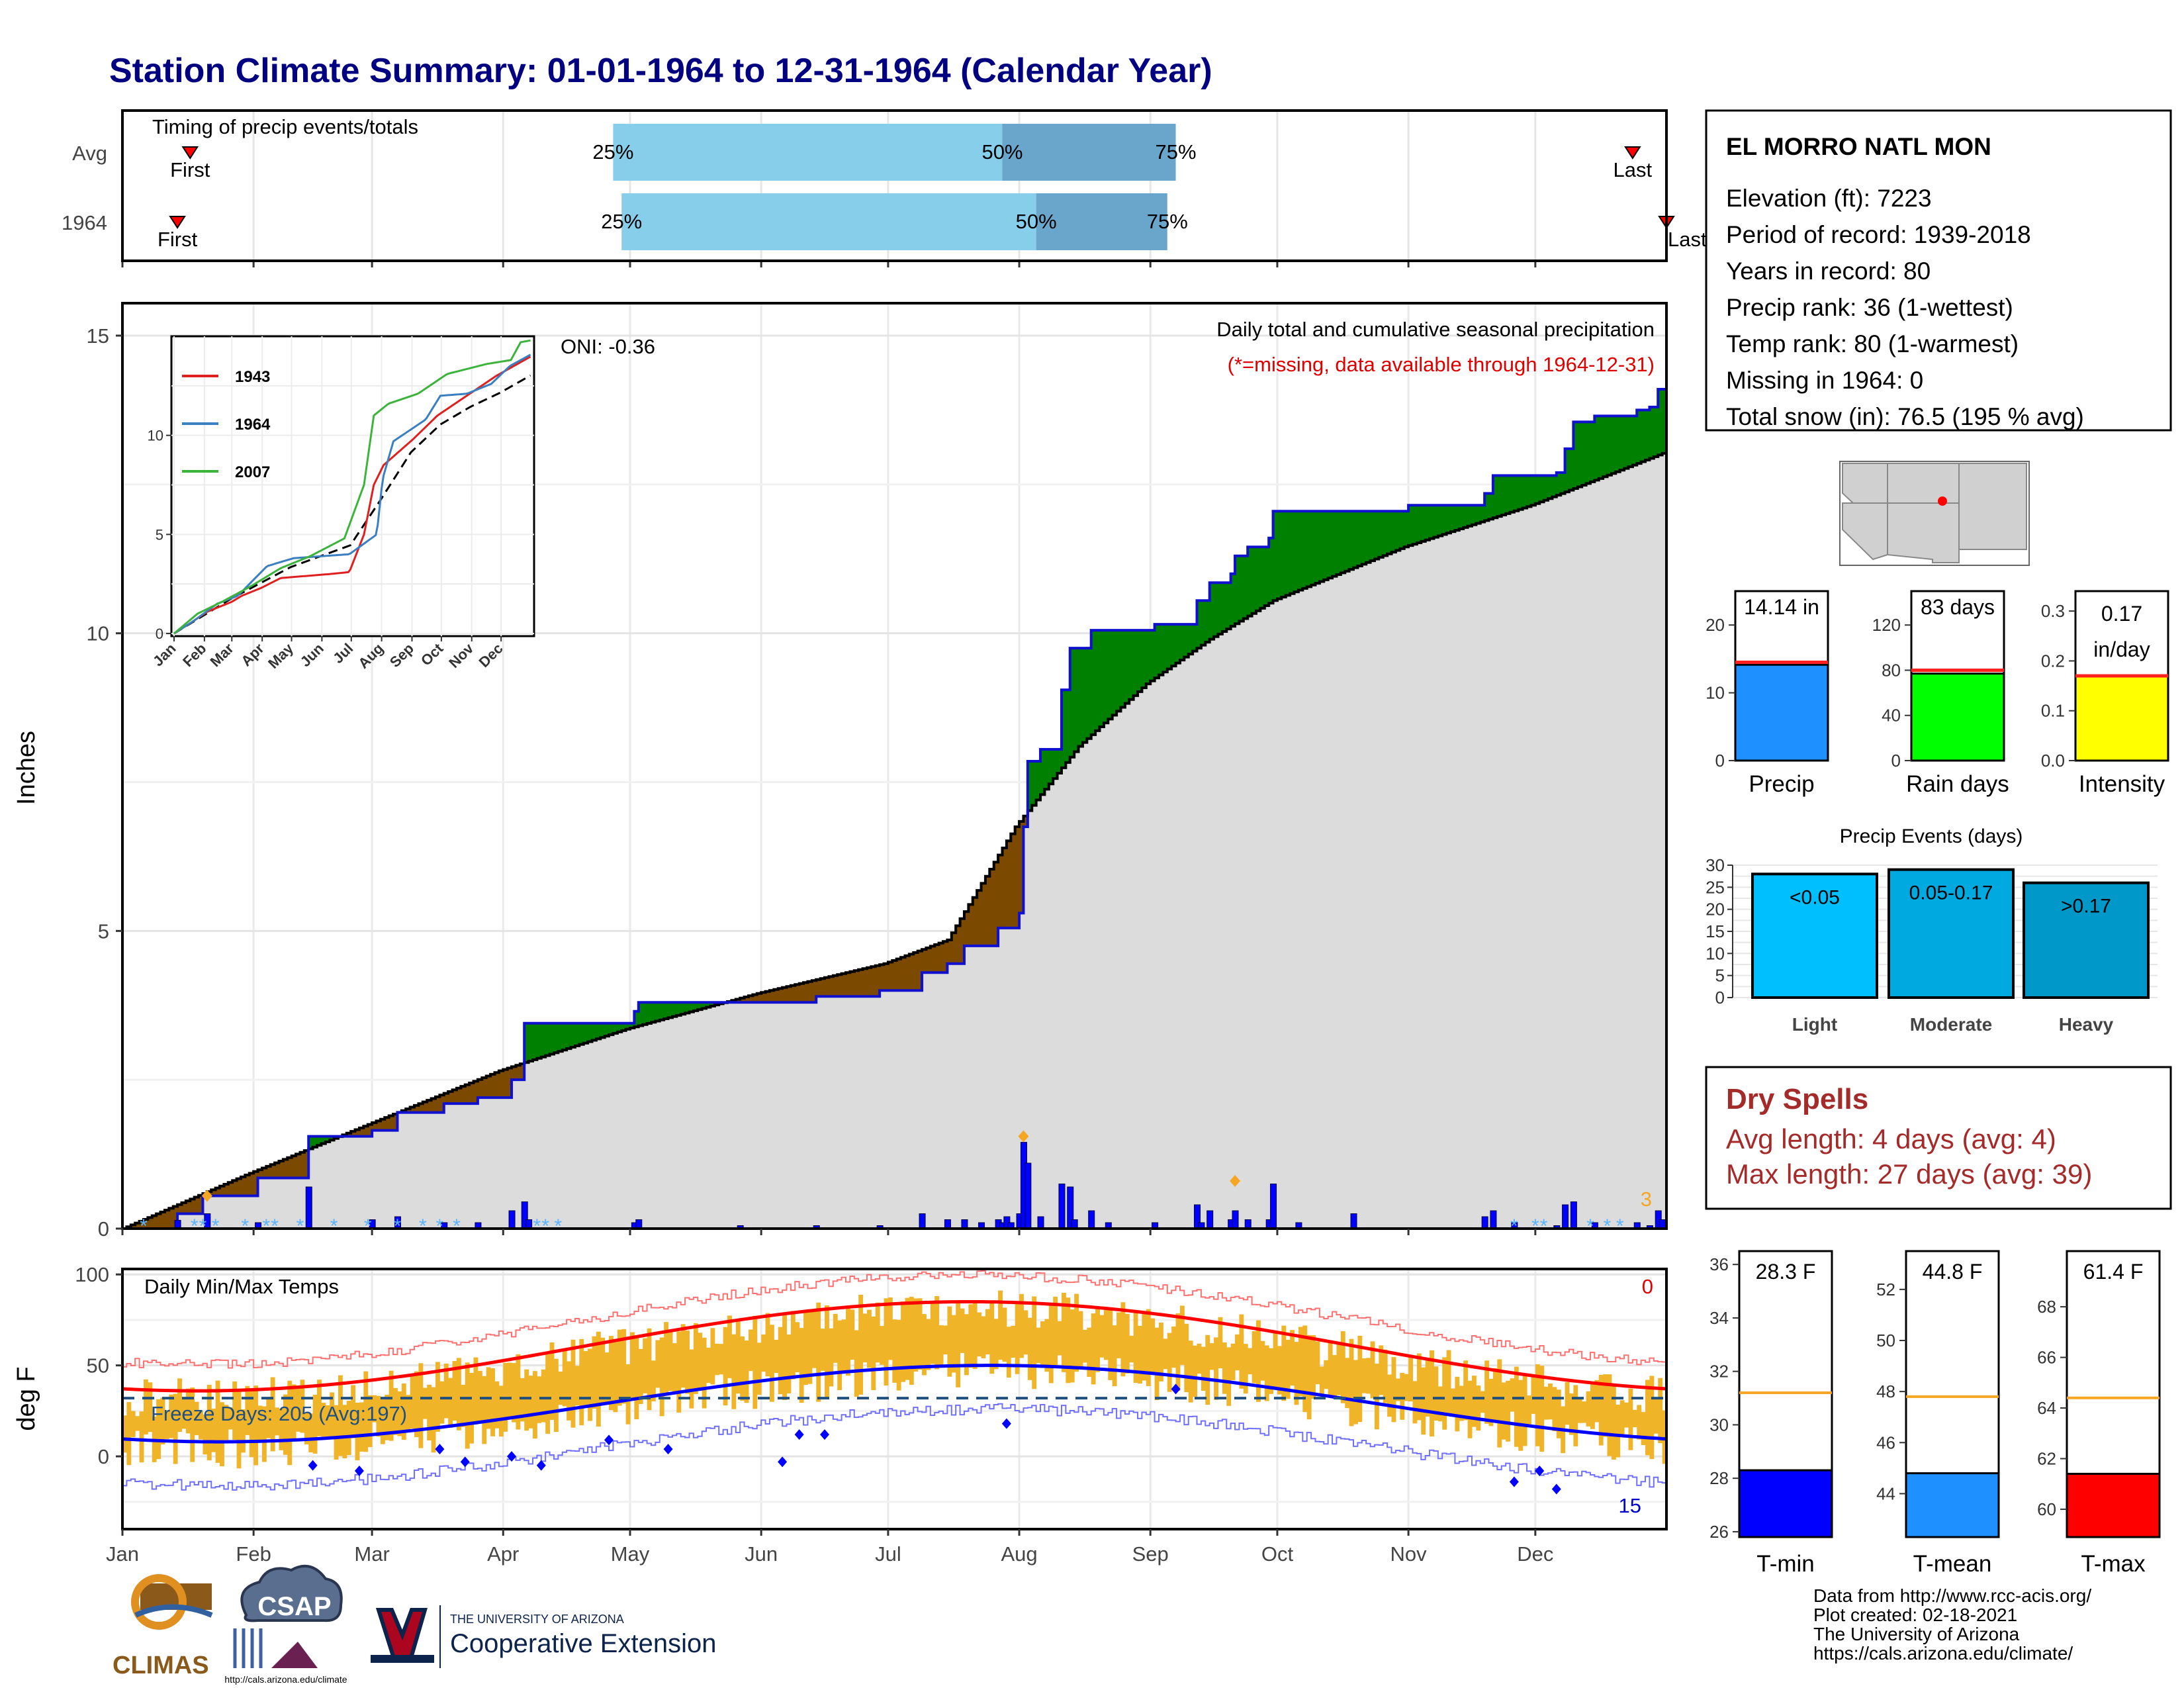  Describe the element at coordinates (253, 425) in the screenshot. I see `inset-legend-label: 1964` at that location.